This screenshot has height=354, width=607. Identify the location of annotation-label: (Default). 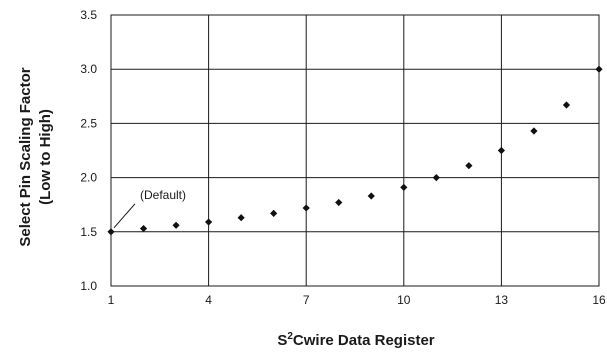
(163, 195).